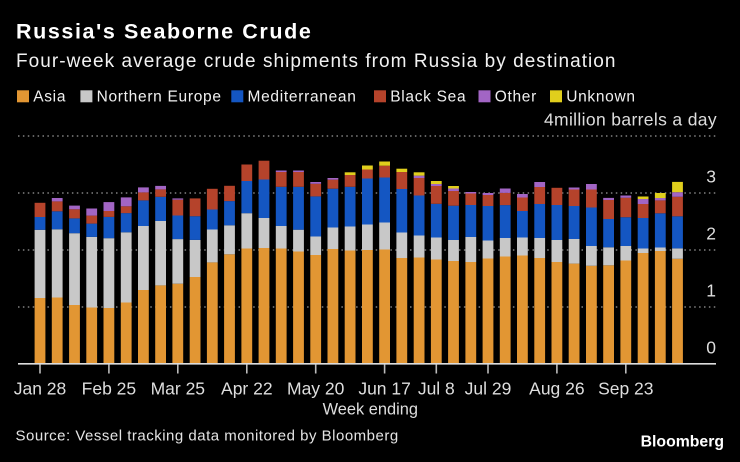  What do you see at coordinates (711, 291) in the screenshot?
I see `svg-text: 1` at bounding box center [711, 291].